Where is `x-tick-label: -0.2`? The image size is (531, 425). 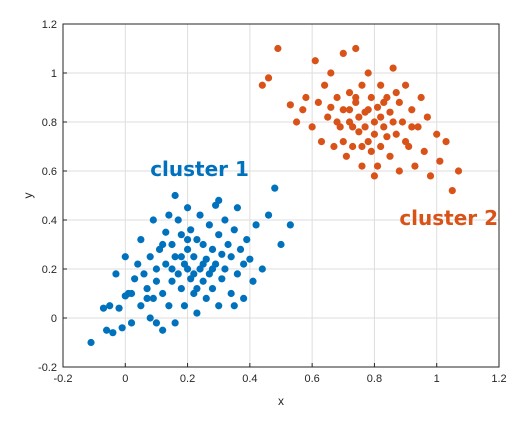 x-tick-label: -0.2 is located at coordinates (63, 379).